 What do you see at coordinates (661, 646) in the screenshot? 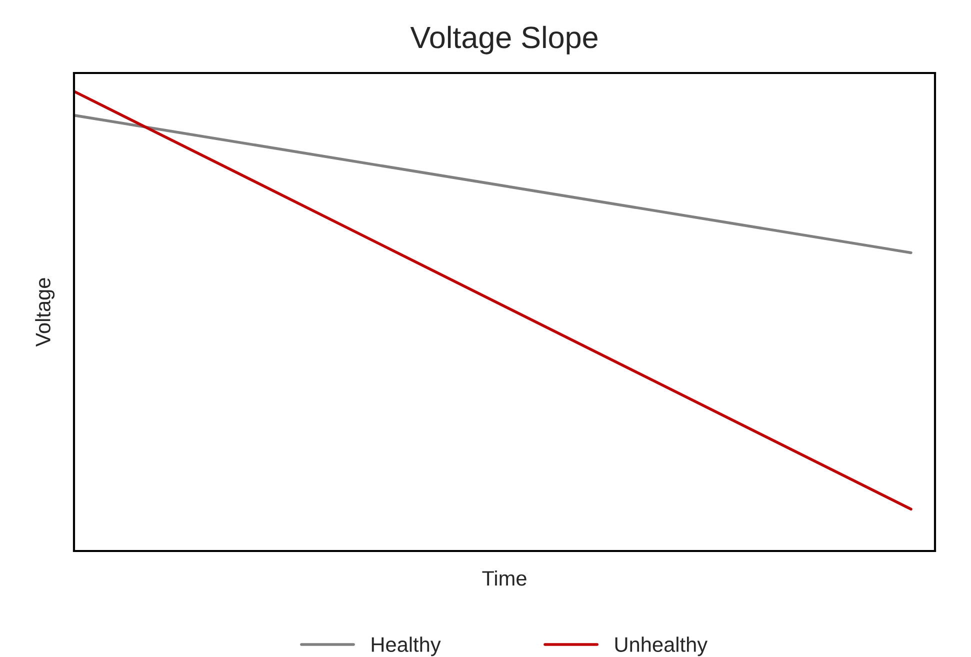
I see `legend-label: Unhealthy` at bounding box center [661, 646].